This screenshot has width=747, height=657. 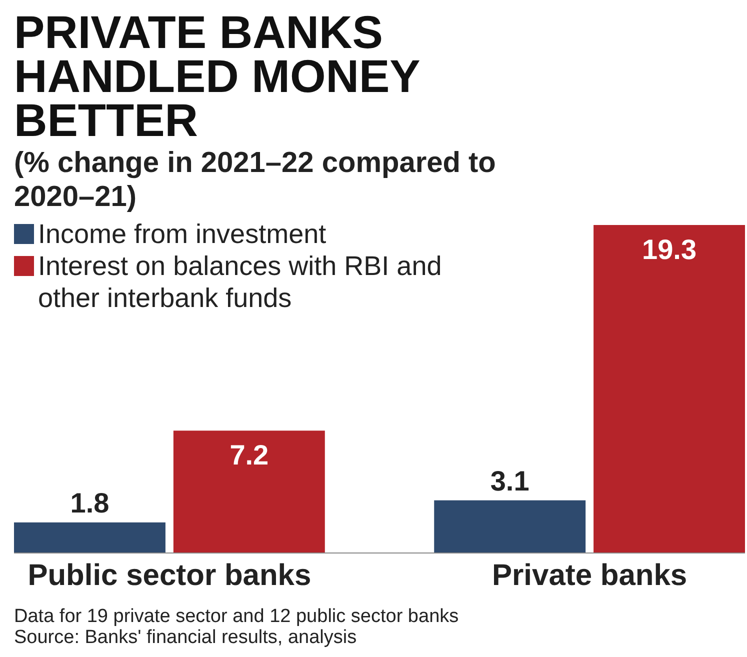 What do you see at coordinates (249, 455) in the screenshot?
I see `data-label: 7.2` at bounding box center [249, 455].